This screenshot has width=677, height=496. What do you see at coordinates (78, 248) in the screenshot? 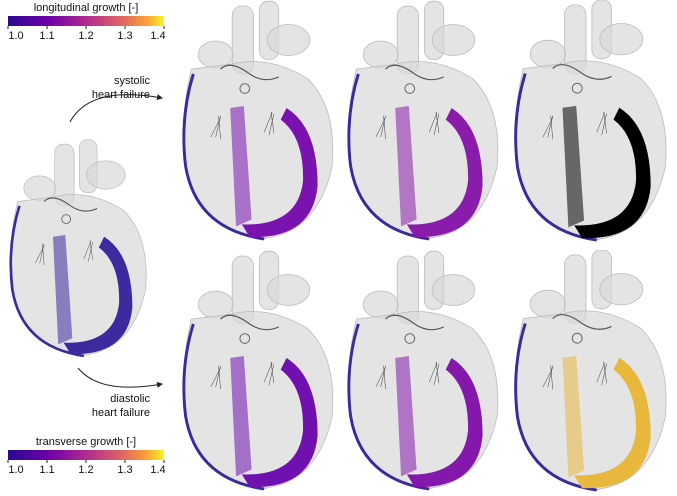
I see `baseline-heart` at bounding box center [78, 248].